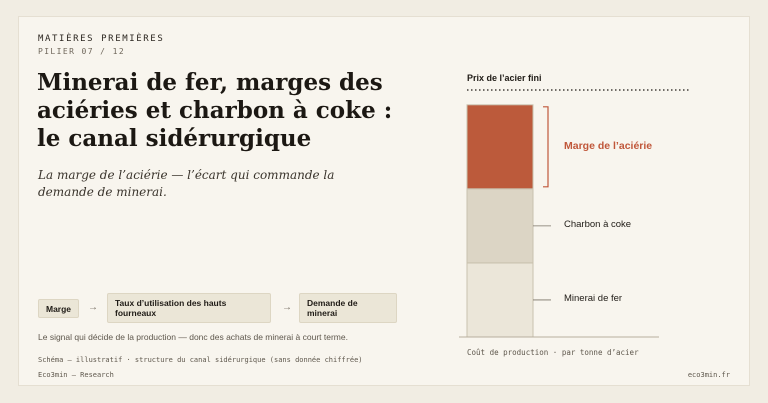  What do you see at coordinates (553, 352) in the screenshot?
I see `axis-label: Coût de production · par tonne d’acier` at bounding box center [553, 352].